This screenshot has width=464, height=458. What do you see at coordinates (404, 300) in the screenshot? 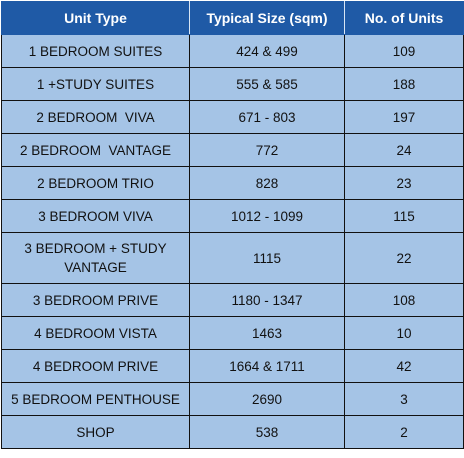
I see `cell-units: 108` at bounding box center [404, 300].